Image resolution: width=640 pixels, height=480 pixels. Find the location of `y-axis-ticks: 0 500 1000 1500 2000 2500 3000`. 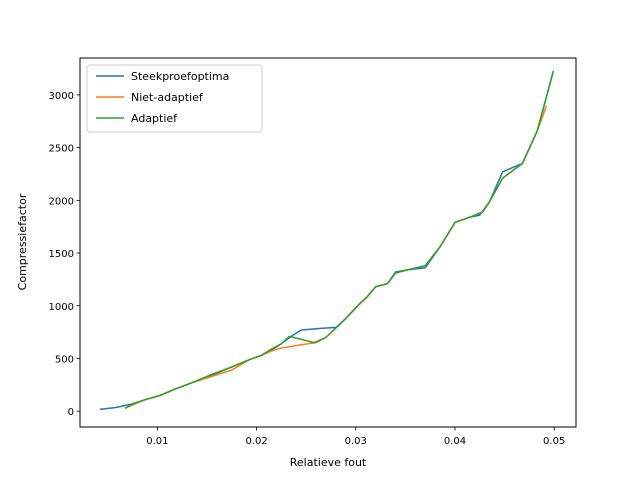

y-axis-ticks: 0 500 1000 1500 2000 2500 3000 is located at coordinates (64, 254).